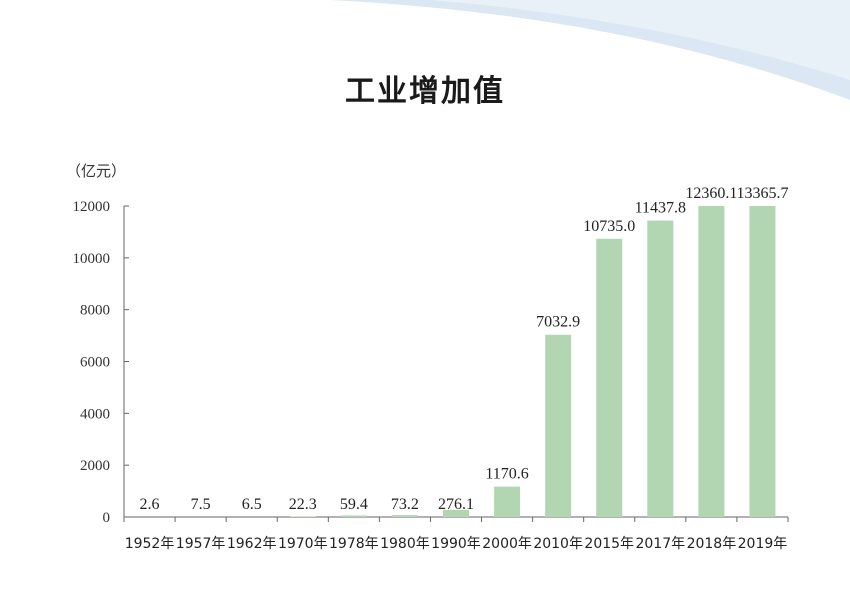  I want to click on bar-value-label: 6.5, so click(252, 504).